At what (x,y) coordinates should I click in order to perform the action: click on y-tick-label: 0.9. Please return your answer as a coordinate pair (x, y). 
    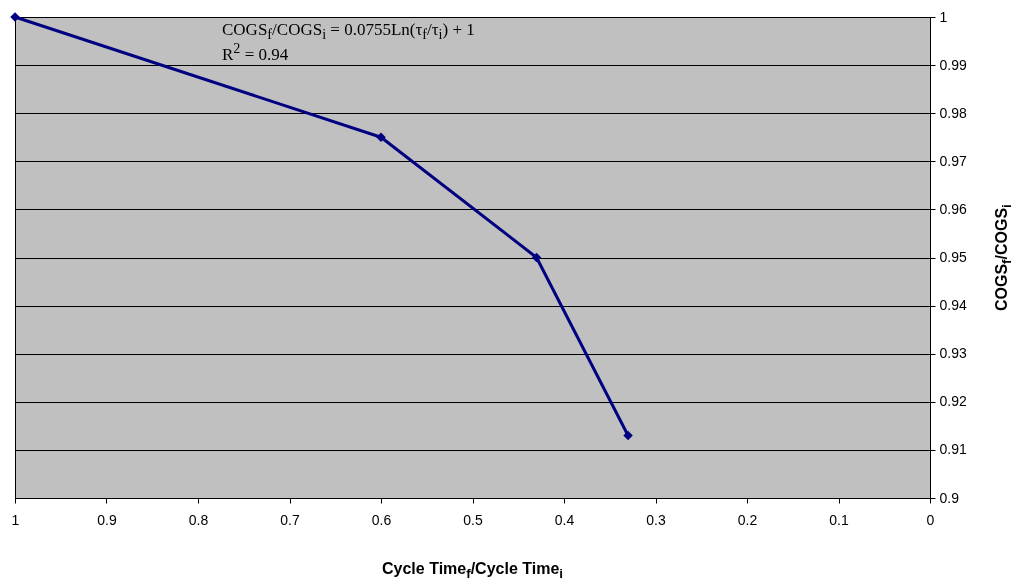
    Looking at the image, I should click on (949, 497).